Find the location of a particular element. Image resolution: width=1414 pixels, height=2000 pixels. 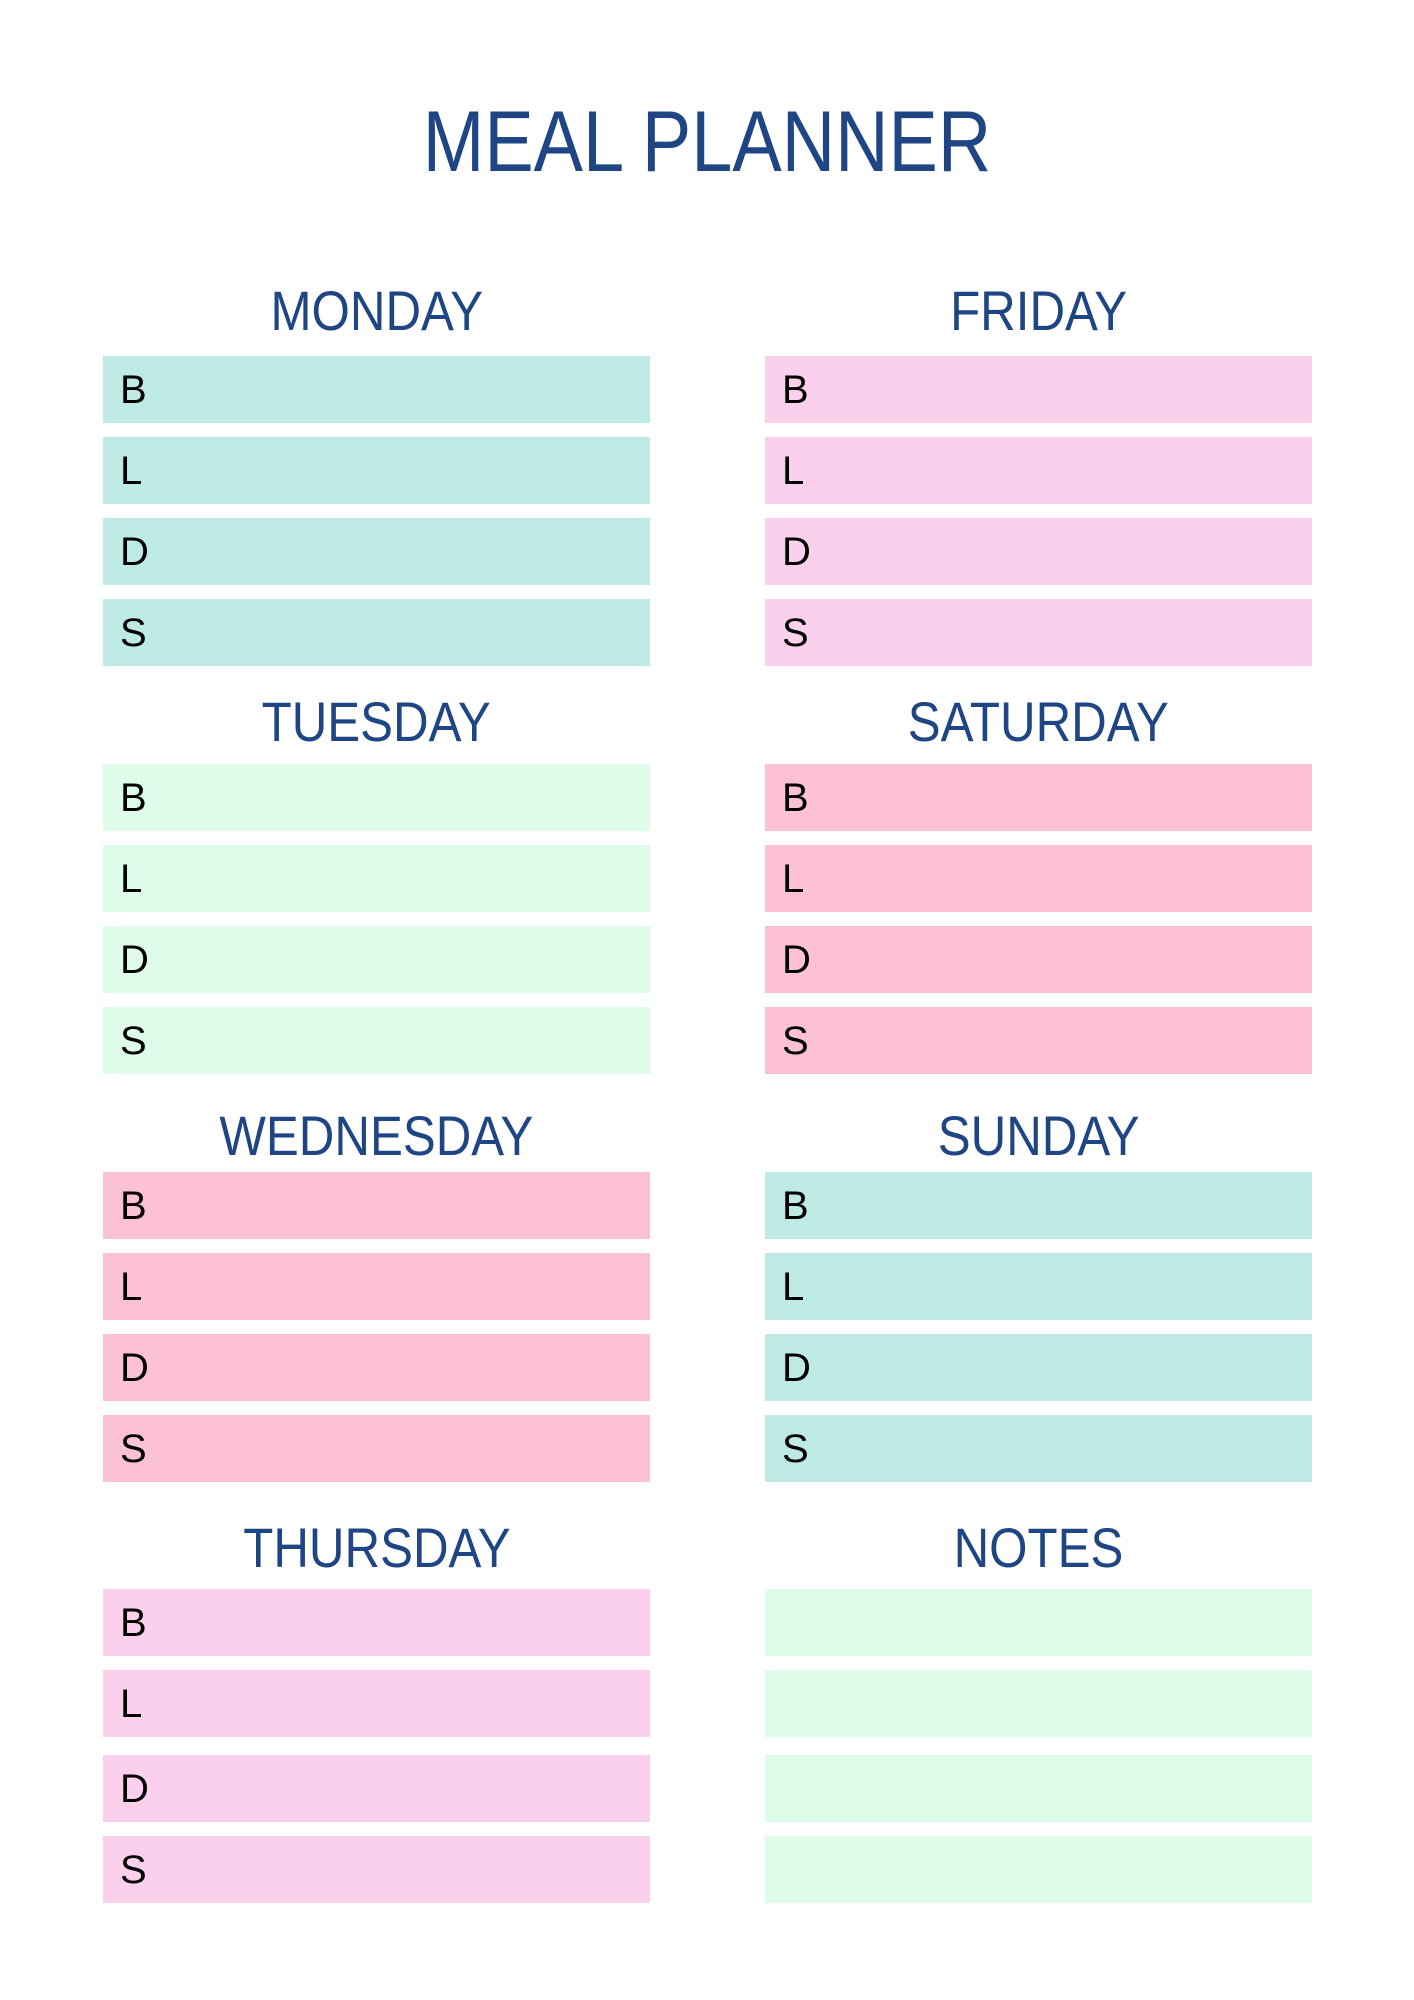

monday-heading-text: MONDAY is located at coordinates (376, 310).